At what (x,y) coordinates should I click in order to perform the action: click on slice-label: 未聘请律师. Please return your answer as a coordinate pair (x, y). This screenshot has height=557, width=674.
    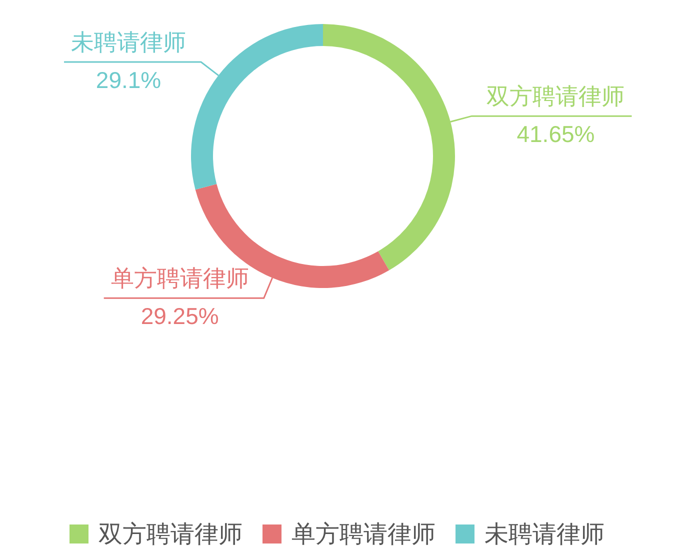
    Looking at the image, I should click on (128, 41).